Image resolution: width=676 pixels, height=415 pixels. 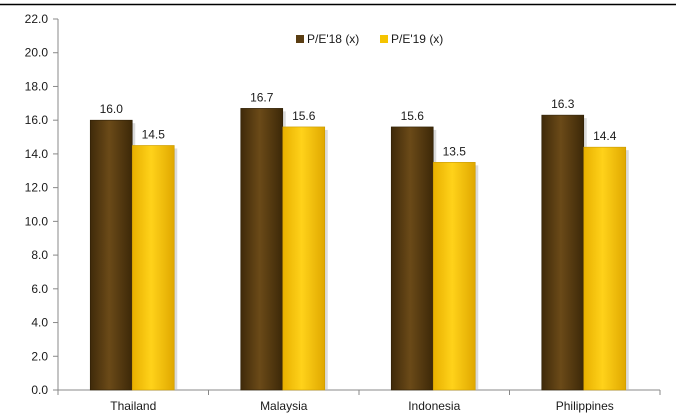 What do you see at coordinates (37, 120) in the screenshot?
I see `y-tick-label: 16.0` at bounding box center [37, 120].